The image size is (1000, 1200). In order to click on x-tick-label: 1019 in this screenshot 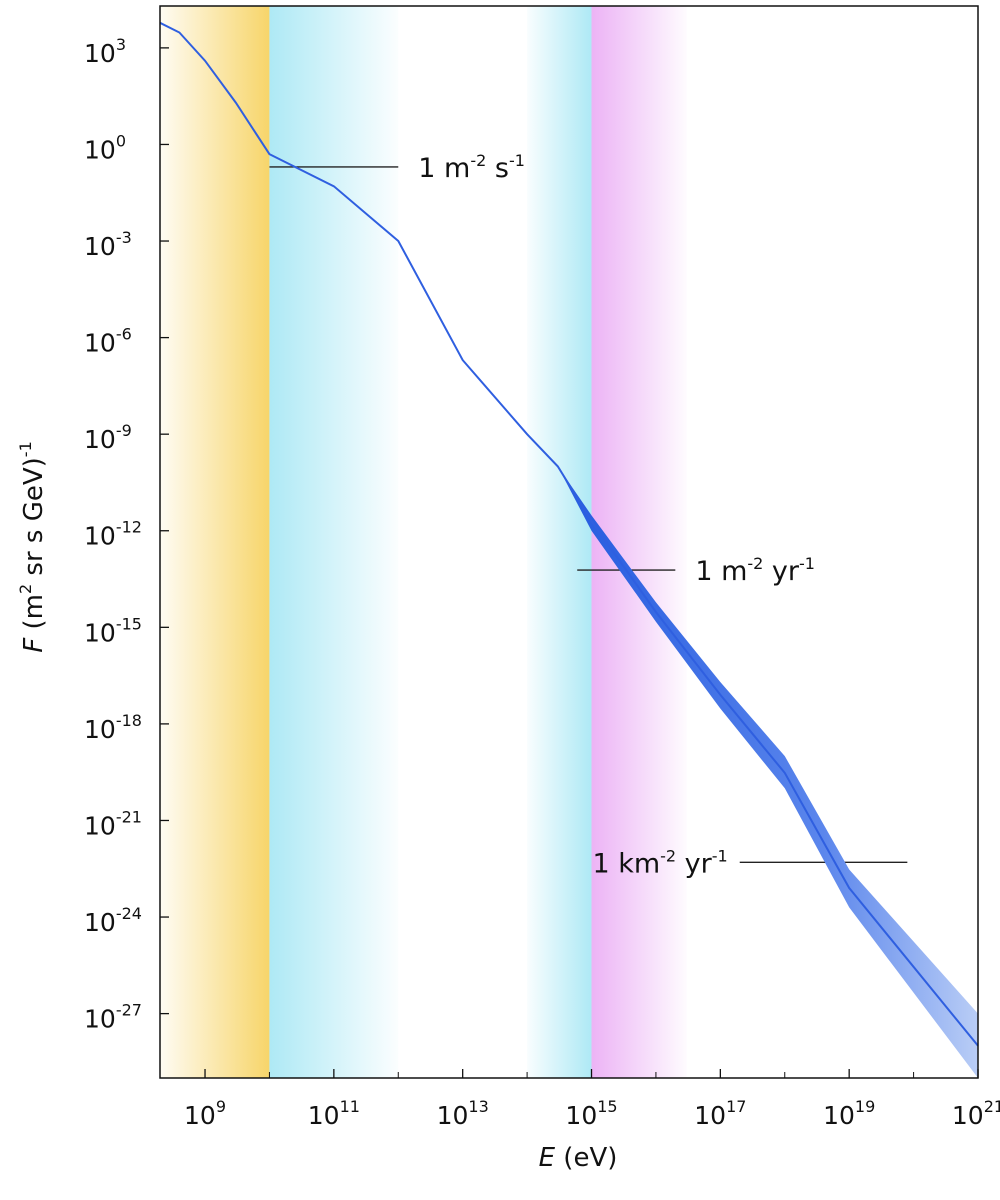, I will do `click(849, 1113)`.